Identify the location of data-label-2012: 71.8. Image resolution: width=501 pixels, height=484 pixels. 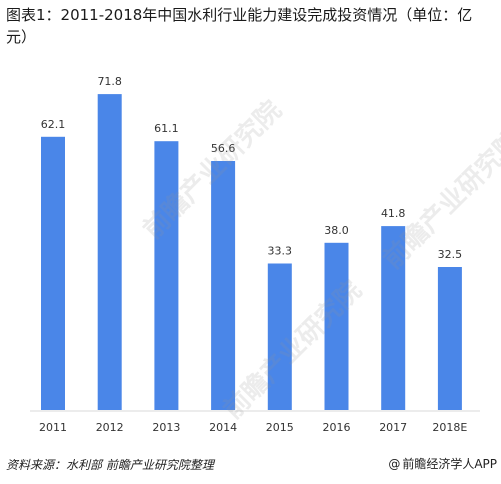
(109, 81).